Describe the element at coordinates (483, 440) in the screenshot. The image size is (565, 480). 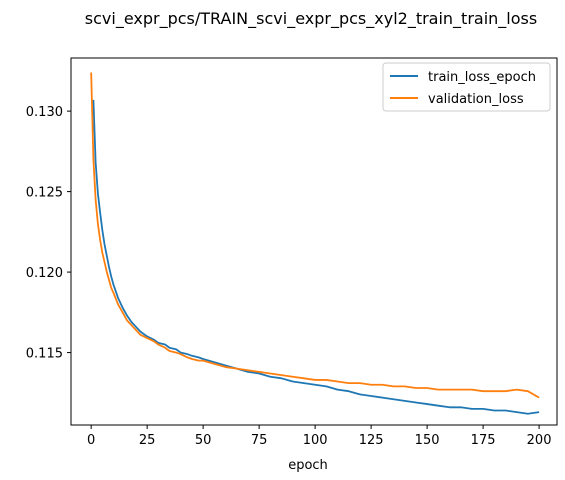
I see `x-tick-label: 175` at that location.